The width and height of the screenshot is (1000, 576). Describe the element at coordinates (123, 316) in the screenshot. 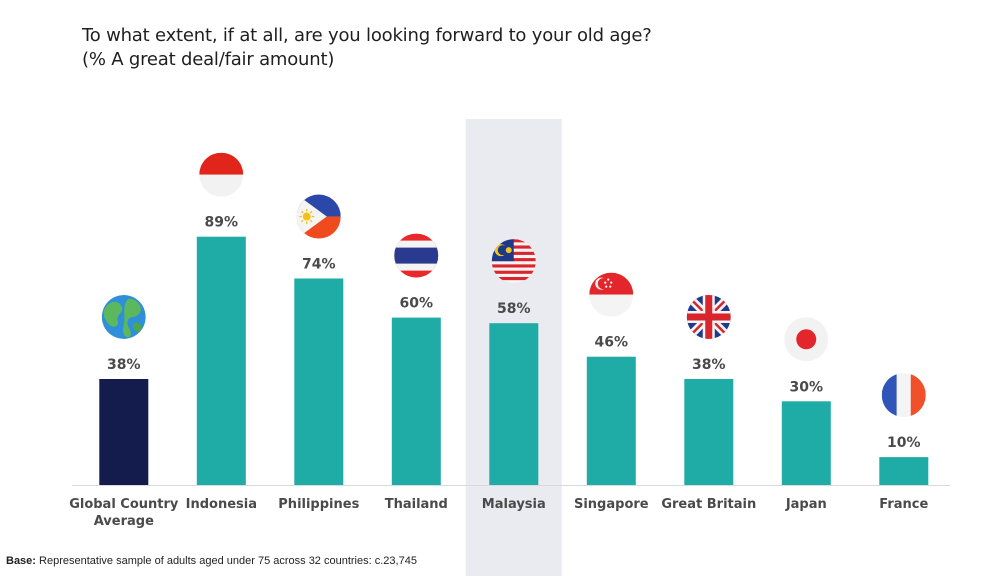

I see `globe-icon` at that location.